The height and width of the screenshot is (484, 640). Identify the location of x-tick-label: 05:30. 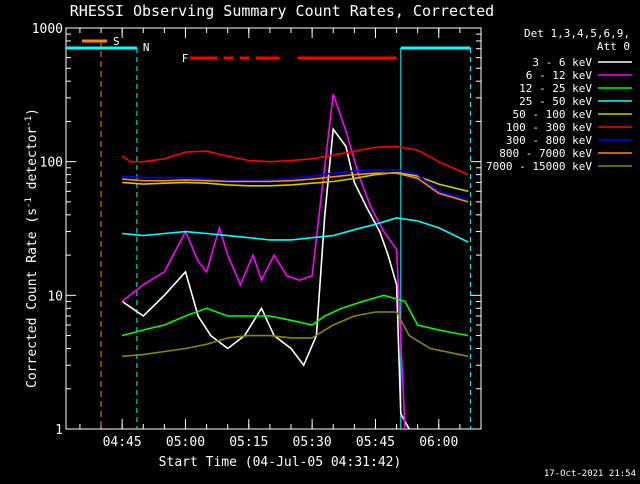
(312, 442).